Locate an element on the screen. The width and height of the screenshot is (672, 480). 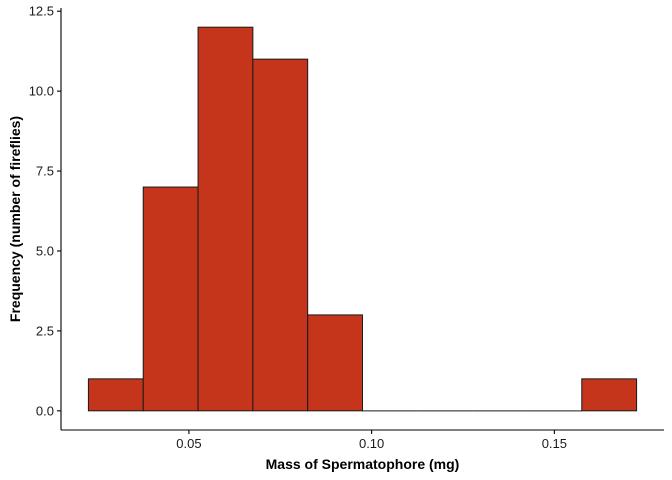
y-tick-label: 10.0 is located at coordinates (41, 91).